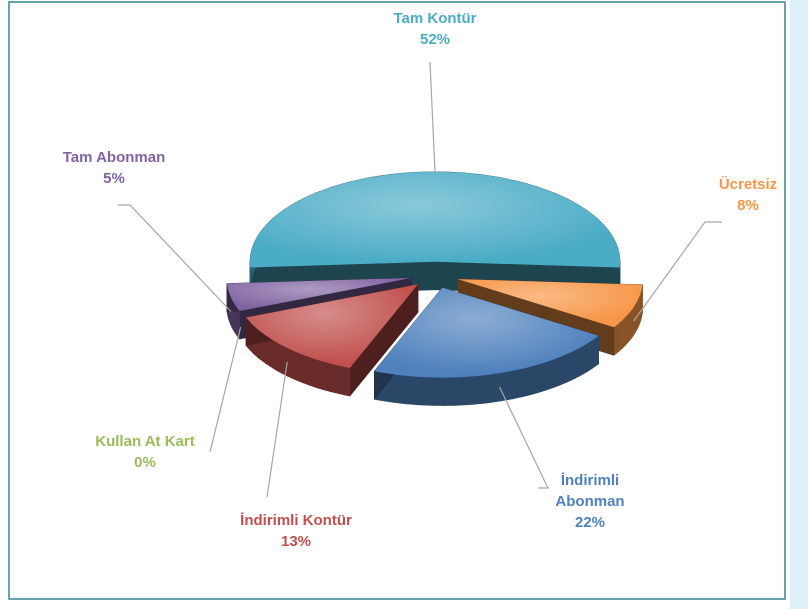 This screenshot has width=808, height=609. What do you see at coordinates (748, 184) in the screenshot?
I see `category-label: Ücretsiz` at bounding box center [748, 184].